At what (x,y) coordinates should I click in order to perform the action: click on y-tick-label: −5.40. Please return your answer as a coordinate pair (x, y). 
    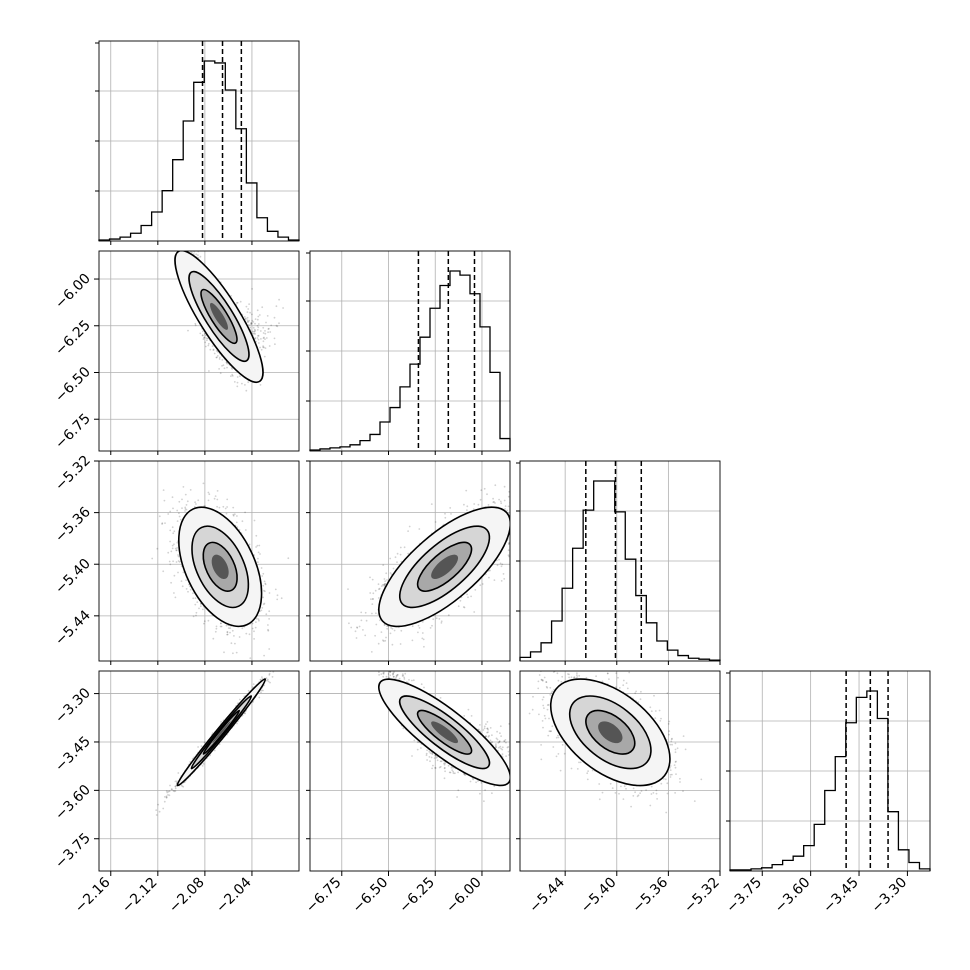
    Looking at the image, I should click on (73, 577).